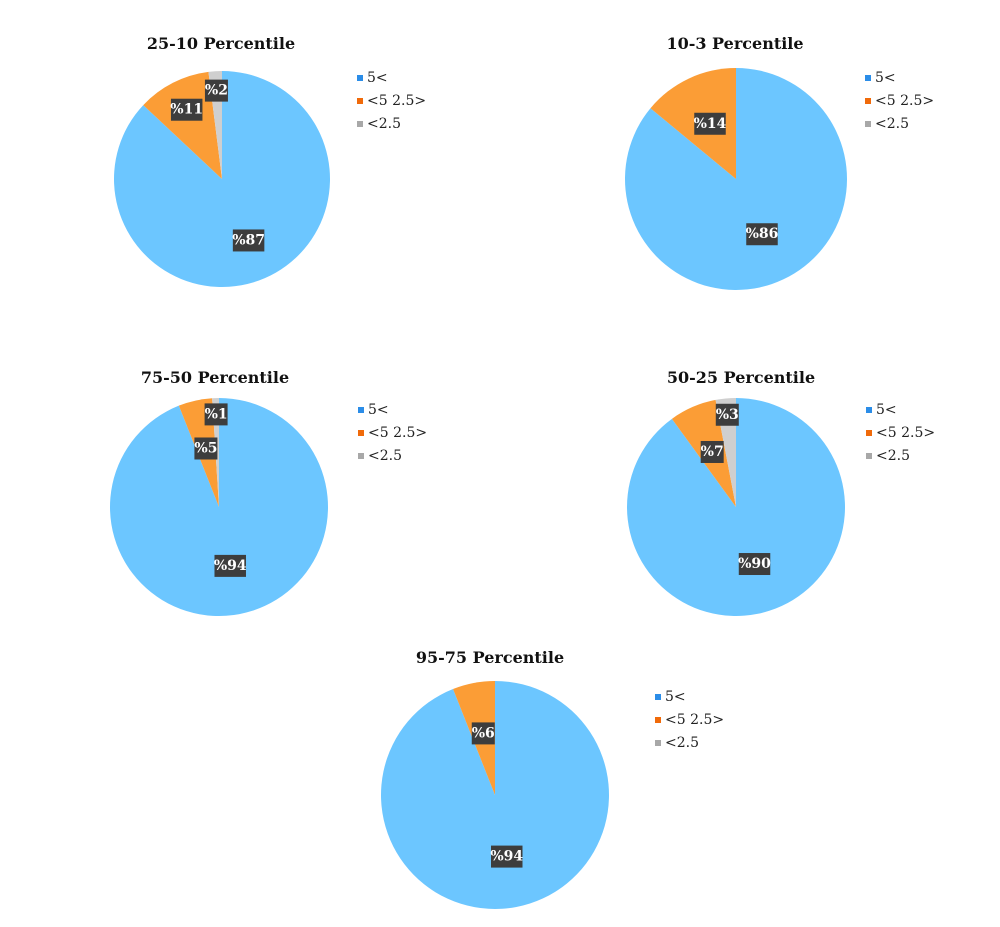 Image resolution: width=1000 pixels, height=927 pixels. I want to click on data-label-text: %1, so click(216, 414).